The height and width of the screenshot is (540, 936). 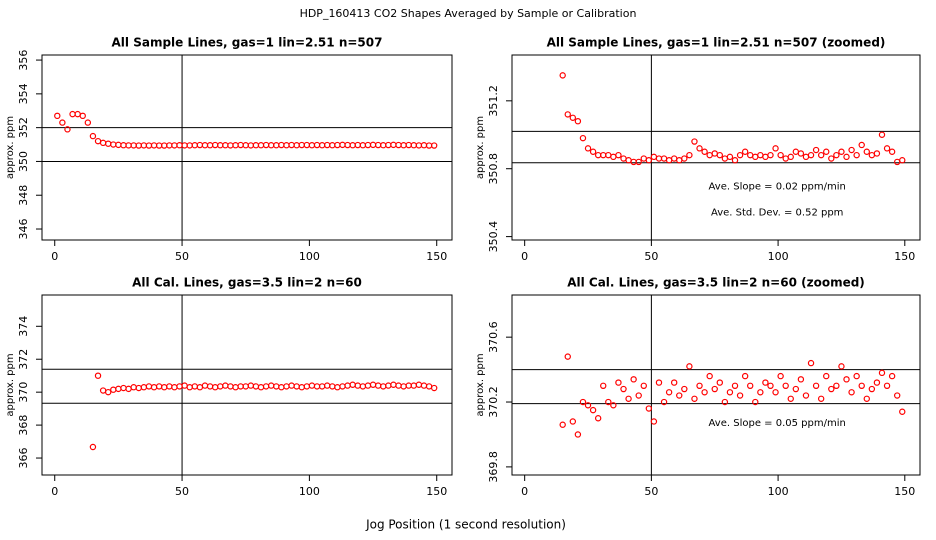 What do you see at coordinates (493, 402) in the screenshot?
I see `y-tick-label: 370.2` at bounding box center [493, 402].